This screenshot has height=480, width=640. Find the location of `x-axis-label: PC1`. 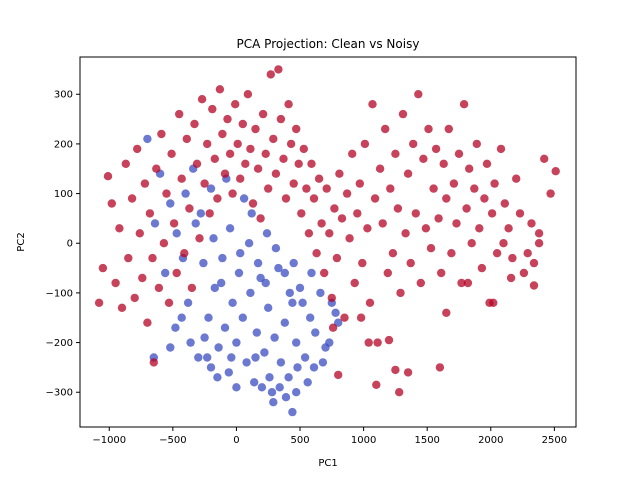

x-axis-label: PC1 is located at coordinates (327, 463).